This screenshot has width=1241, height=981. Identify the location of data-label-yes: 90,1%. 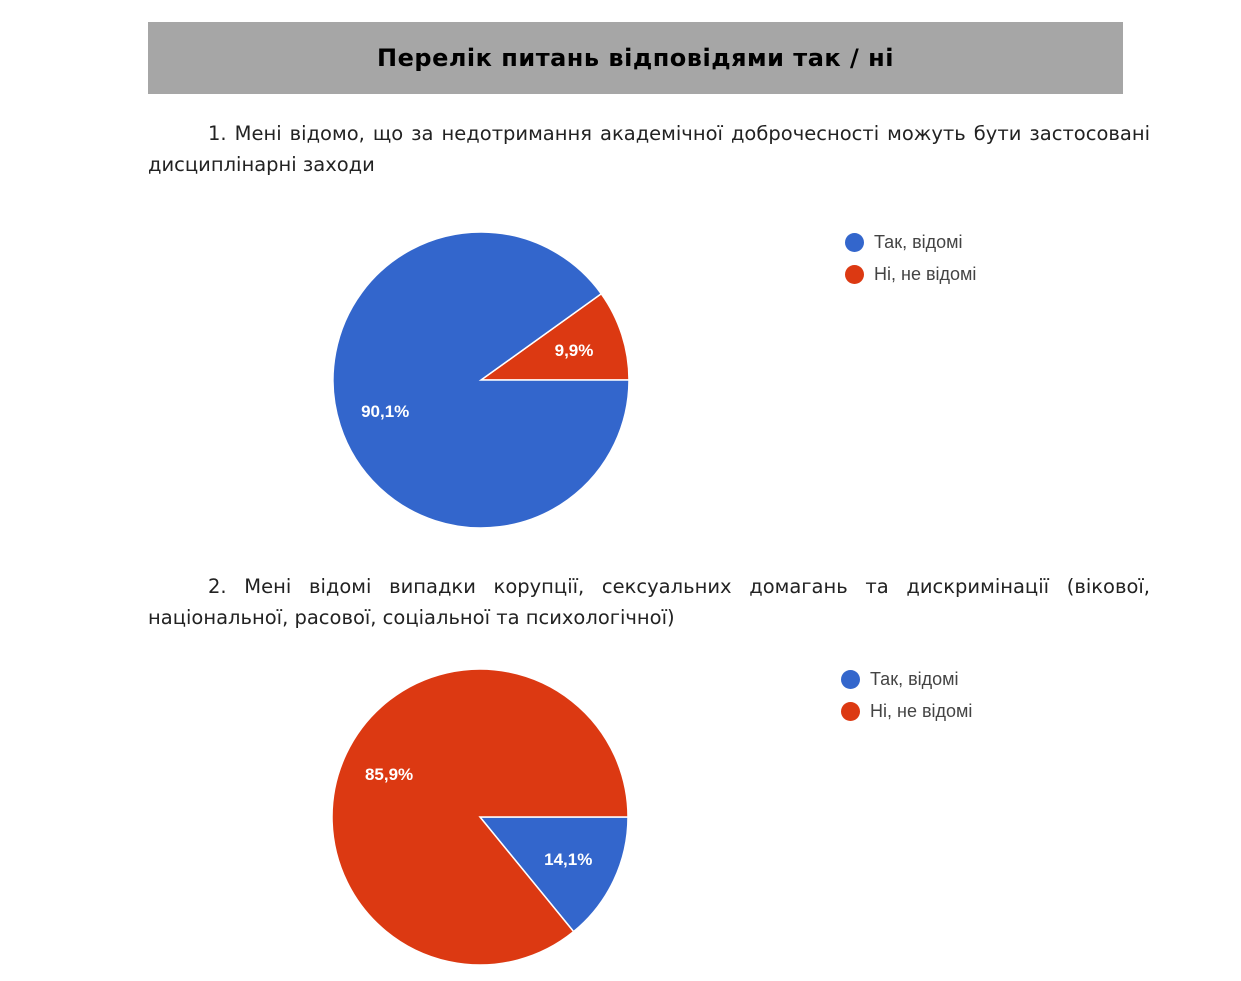
(385, 411).